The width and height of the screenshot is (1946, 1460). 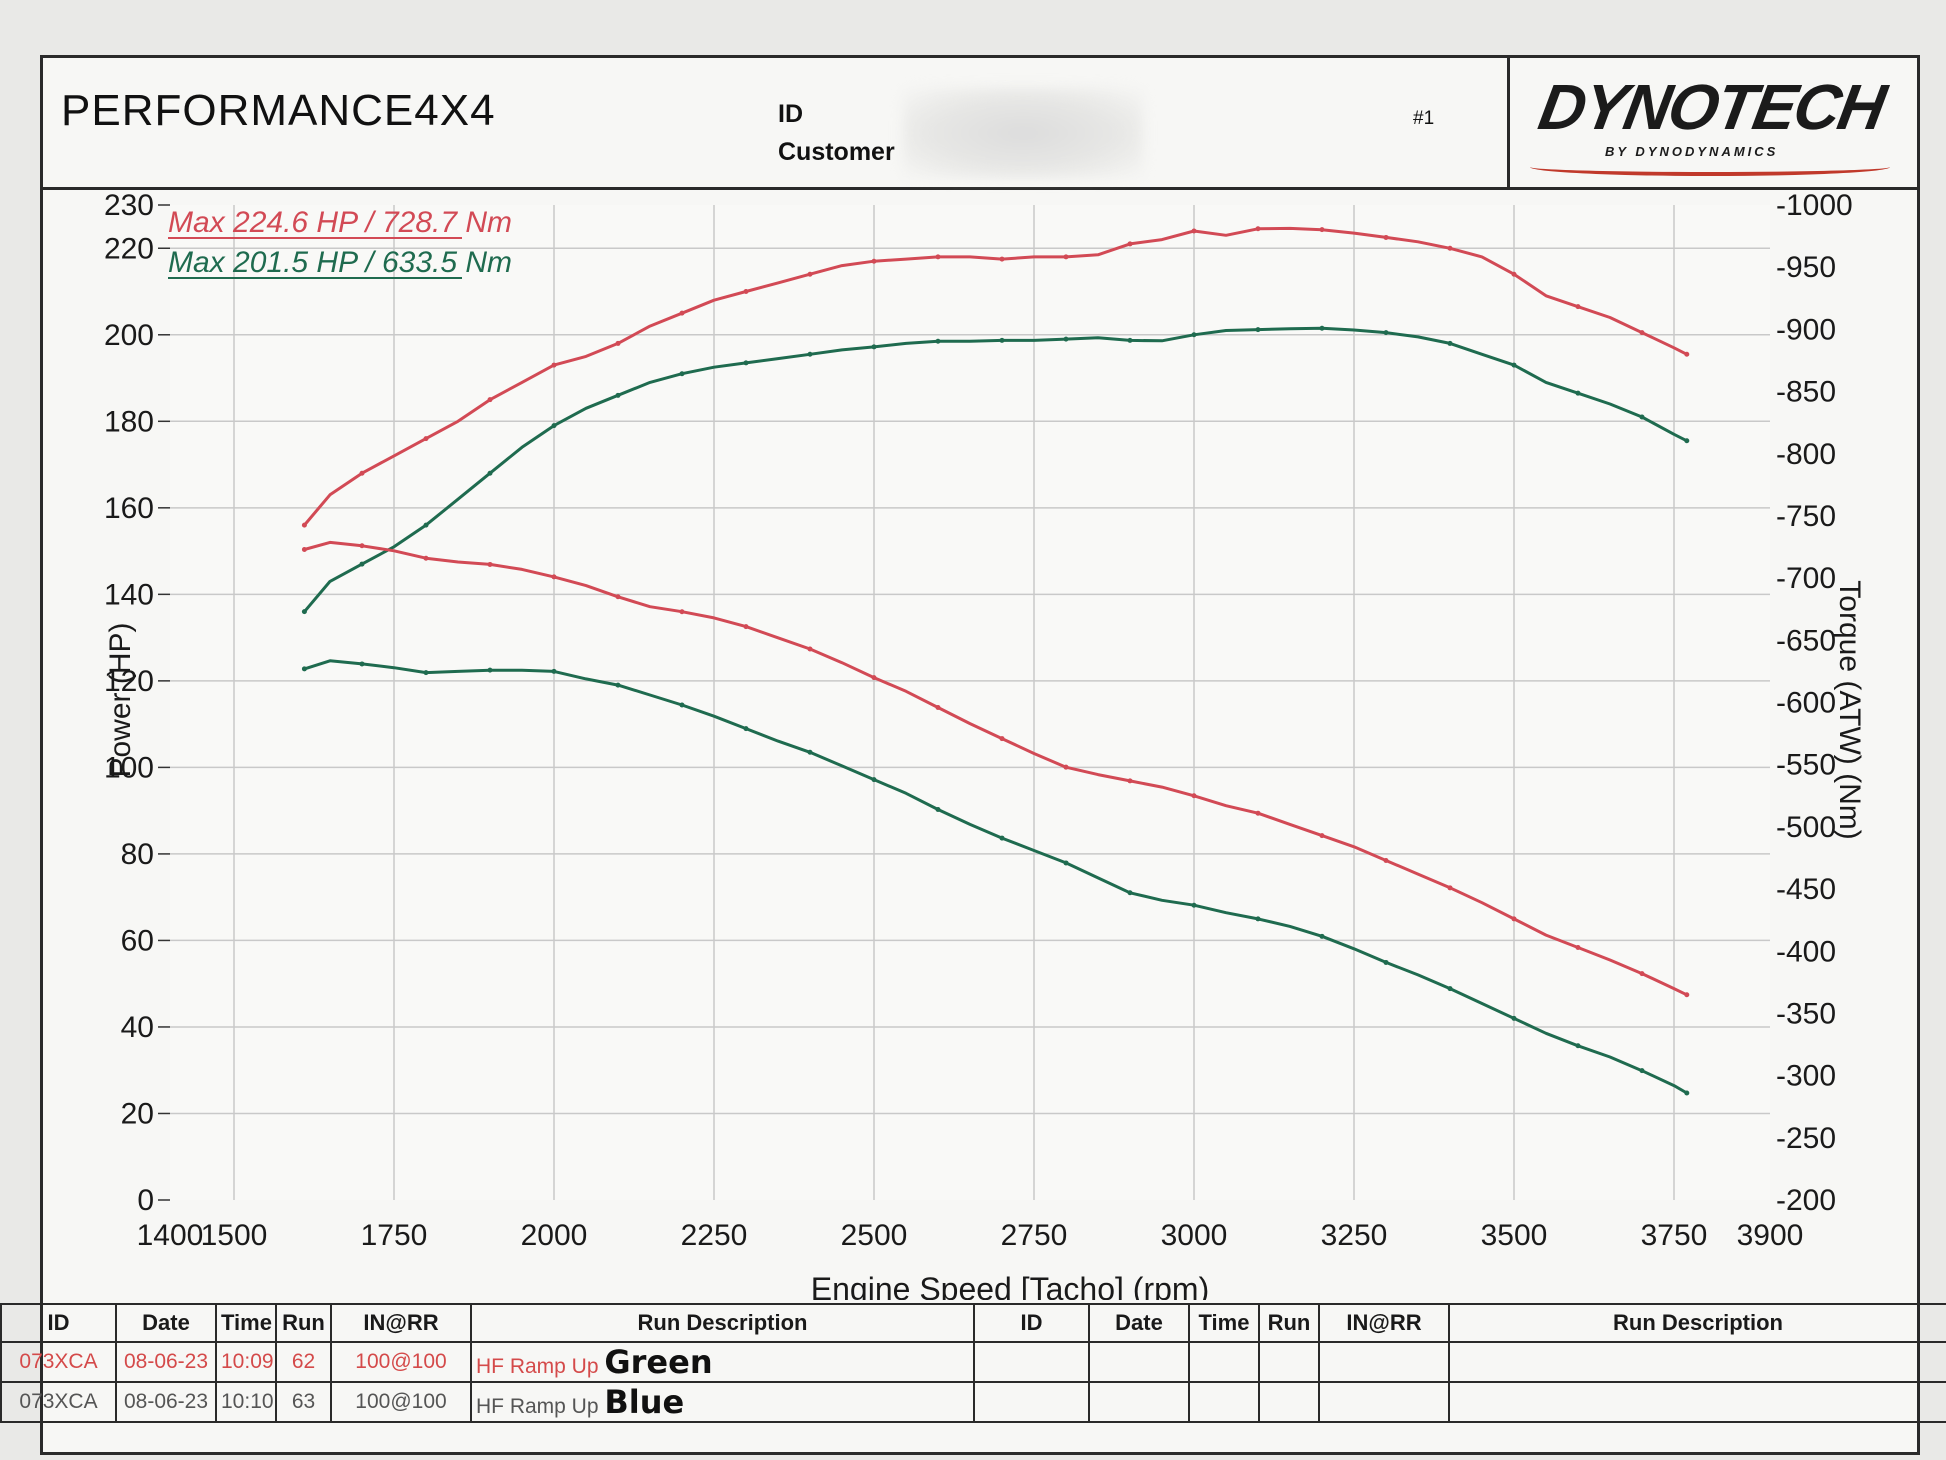 What do you see at coordinates (234, 1235) in the screenshot?
I see `x-tick-label: 1500` at bounding box center [234, 1235].